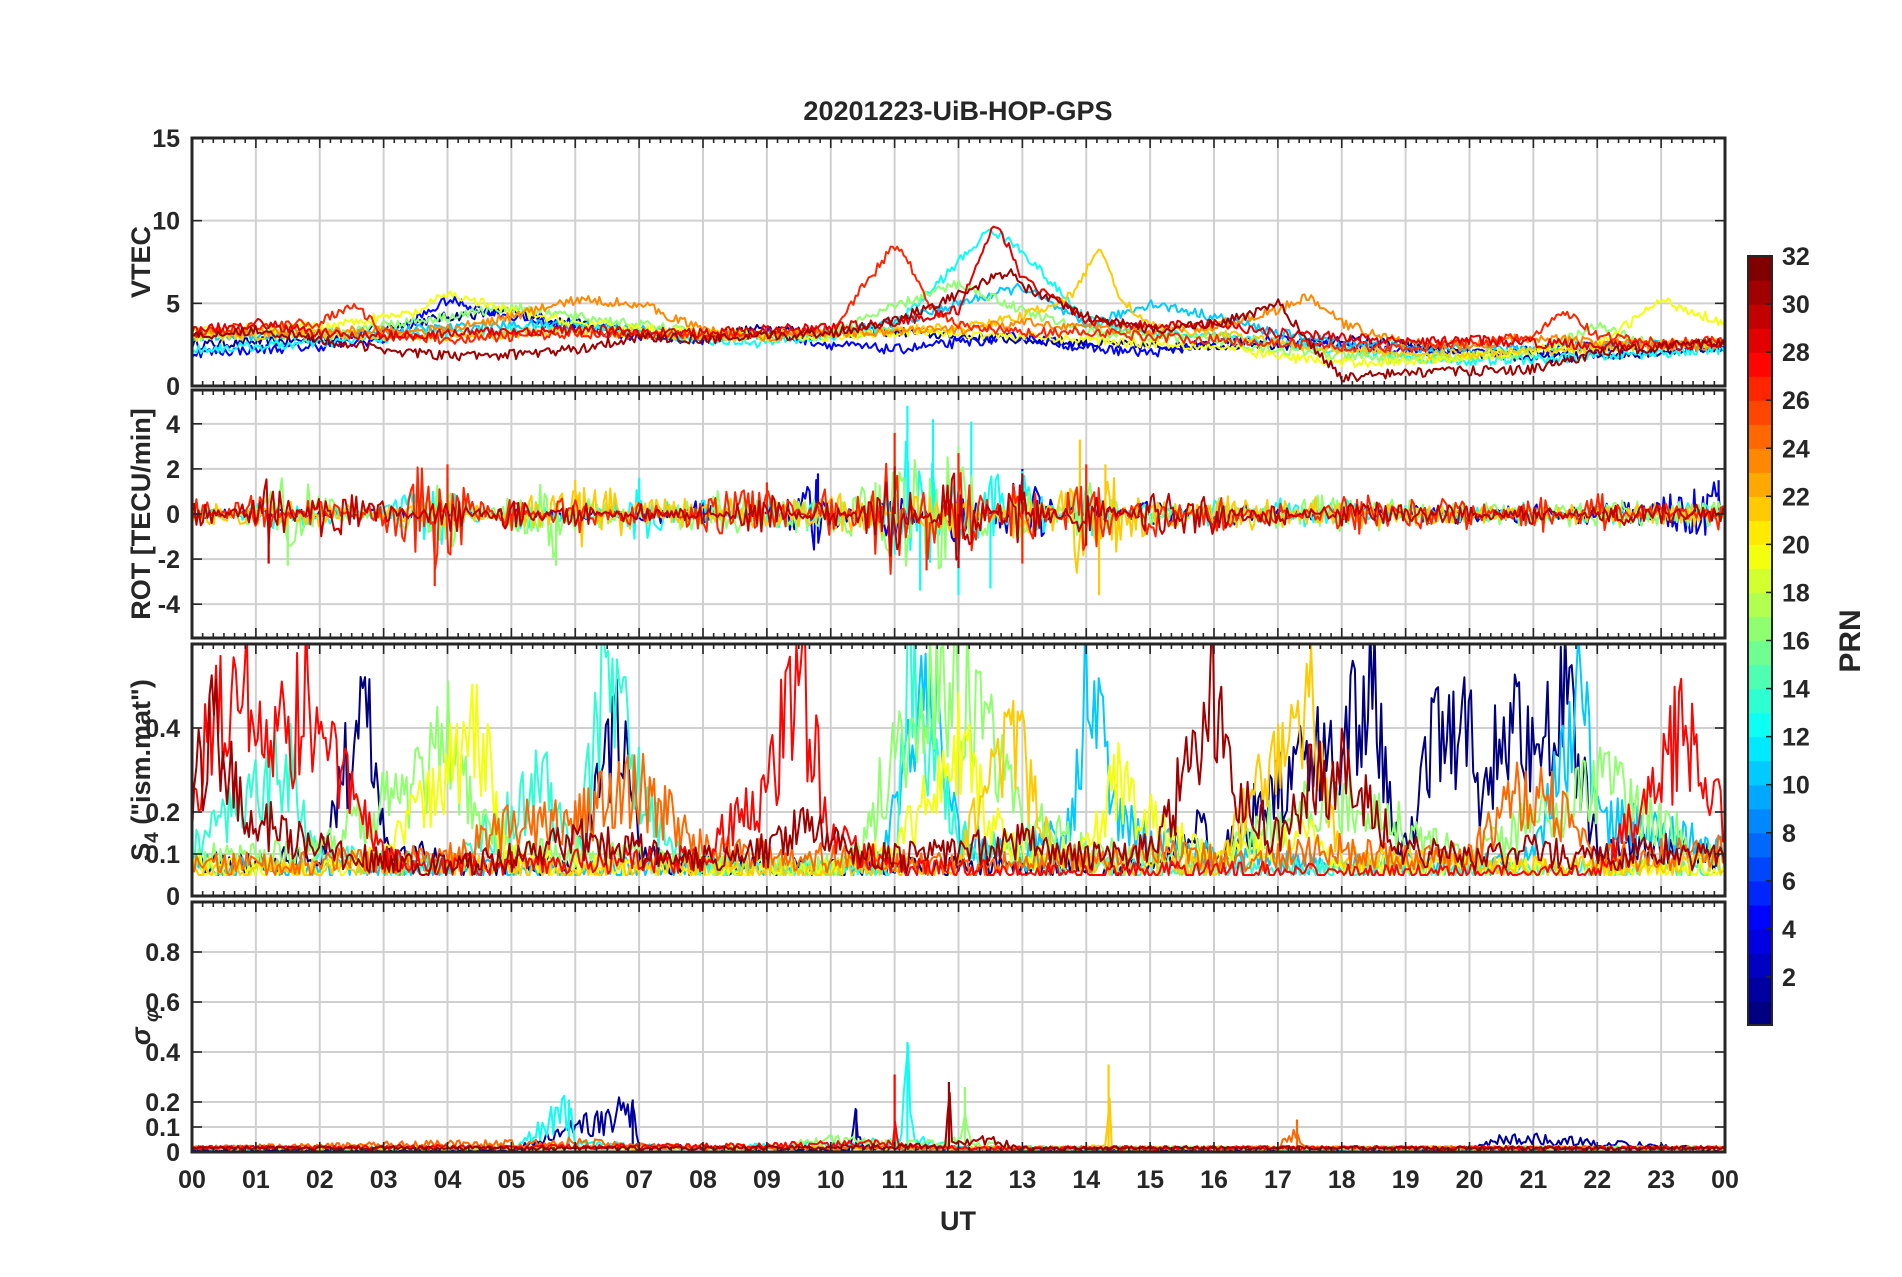 This screenshot has width=1902, height=1277. Describe the element at coordinates (1789, 882) in the screenshot. I see `colorbar-tick-label: 6` at that location.